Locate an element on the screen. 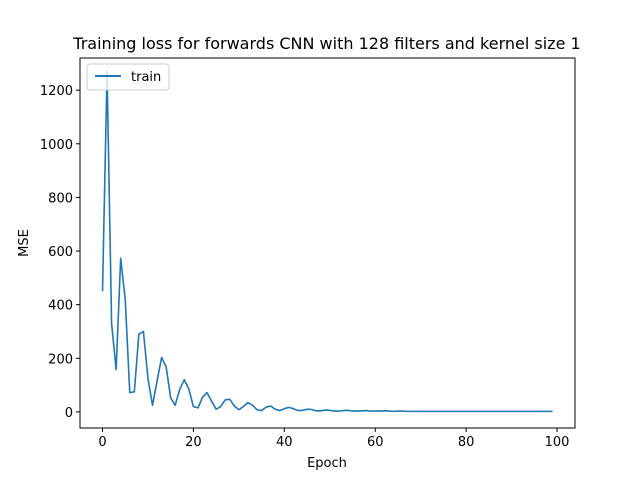 The width and height of the screenshot is (640, 480). x-tick-label: 80 is located at coordinates (466, 442).